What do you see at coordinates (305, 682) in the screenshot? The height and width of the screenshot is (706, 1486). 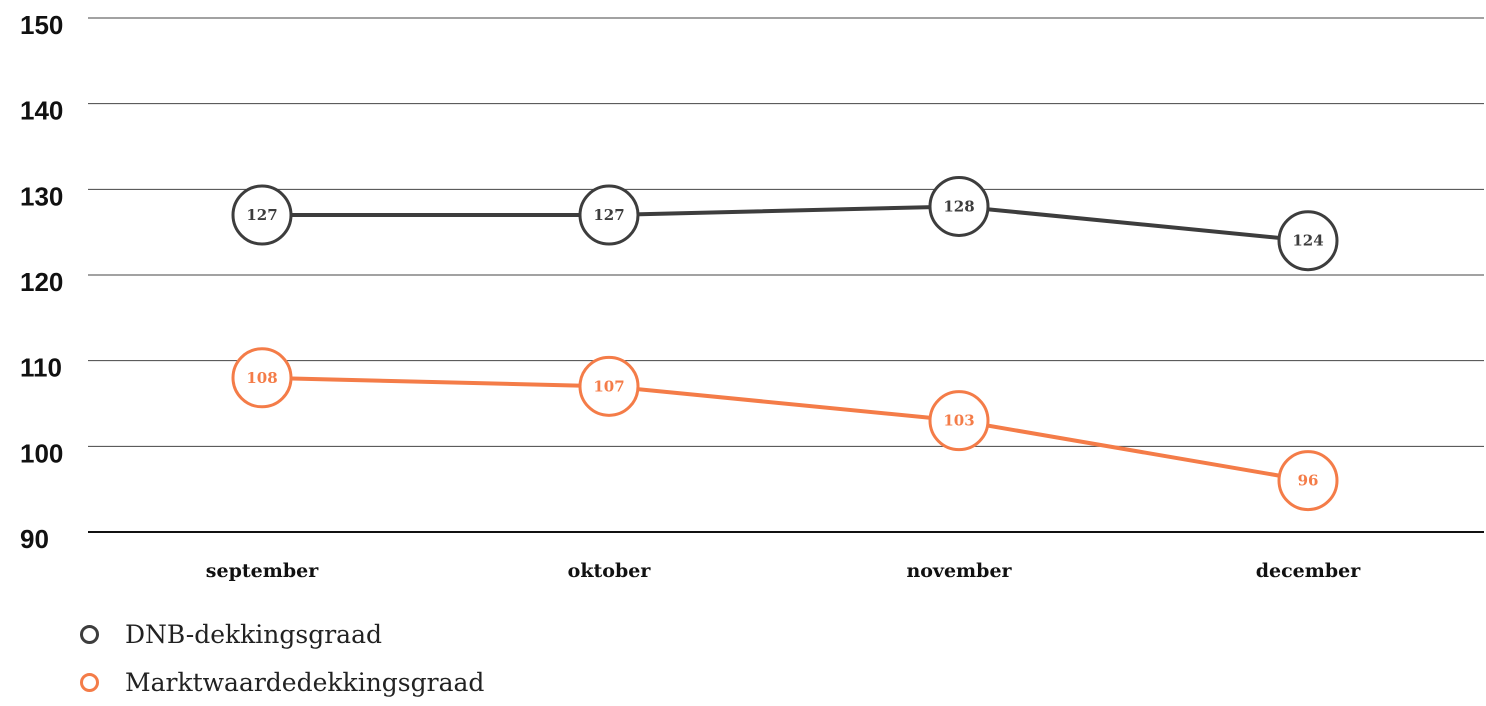 I see `legend-label-marktwaarde: Marktwaardedekkingsgraad` at bounding box center [305, 682].